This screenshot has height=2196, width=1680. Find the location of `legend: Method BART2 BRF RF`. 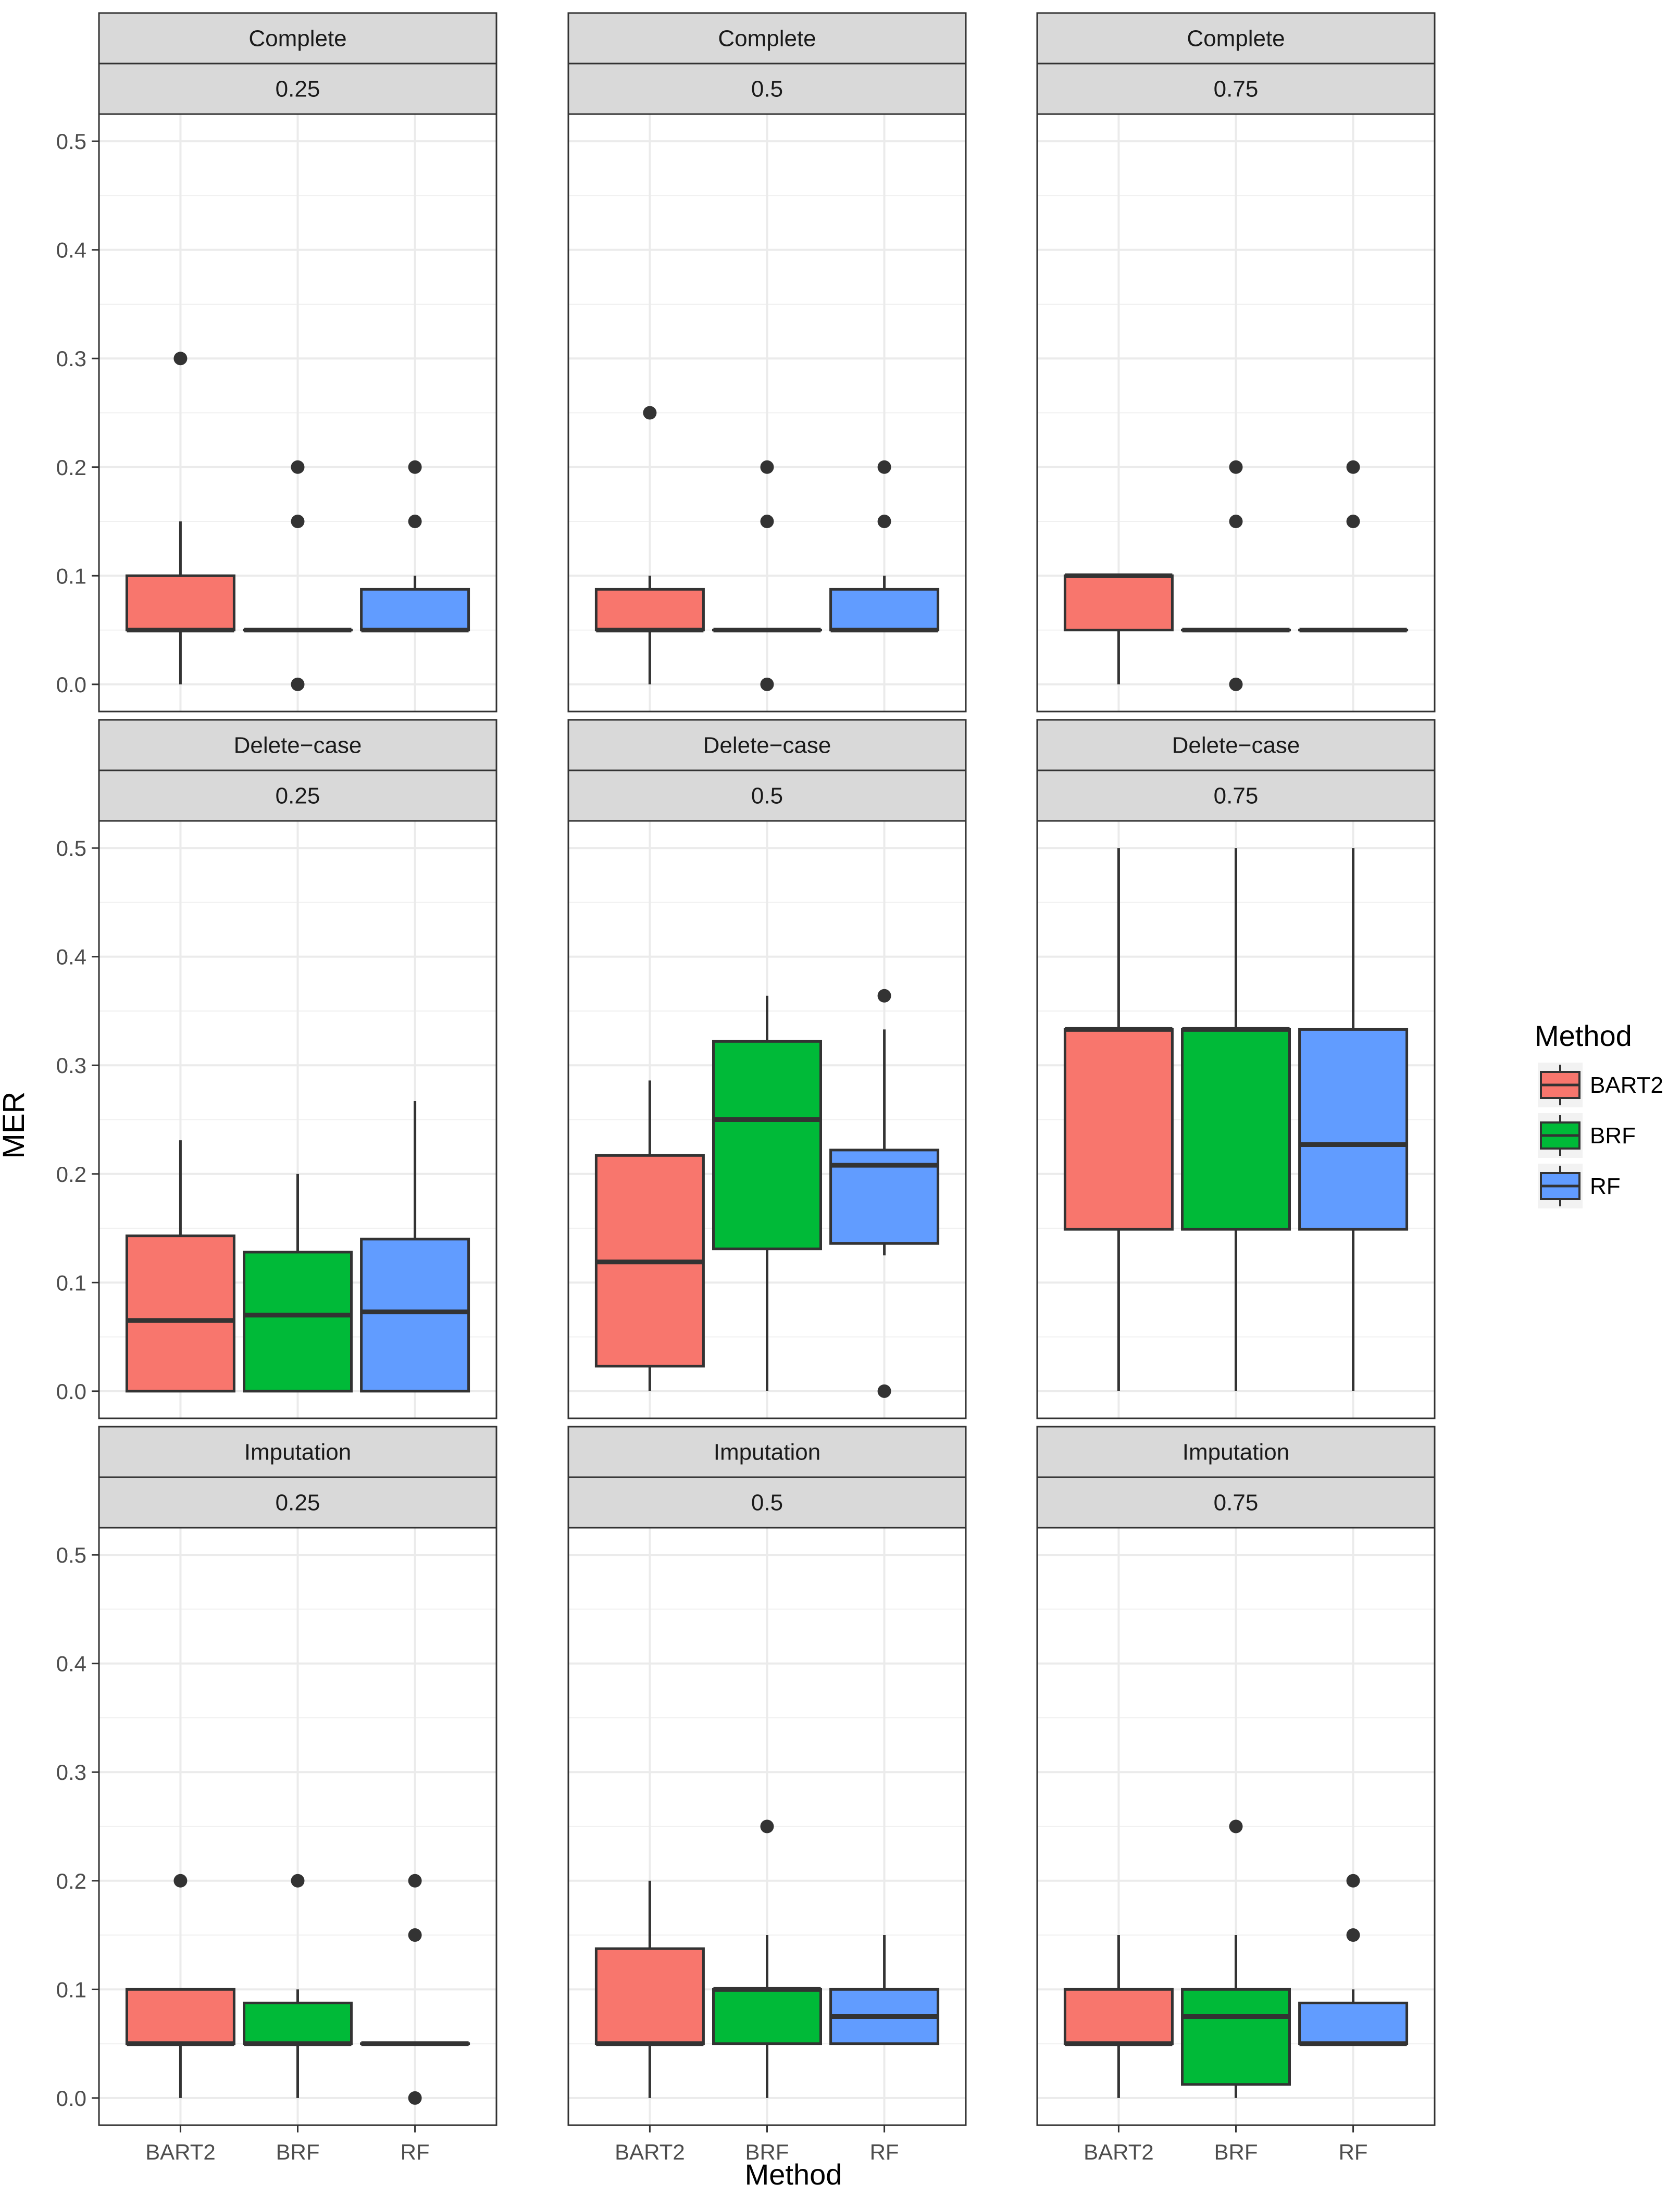

legend: Method BART2 BRF RF is located at coordinates (1599, 1113).